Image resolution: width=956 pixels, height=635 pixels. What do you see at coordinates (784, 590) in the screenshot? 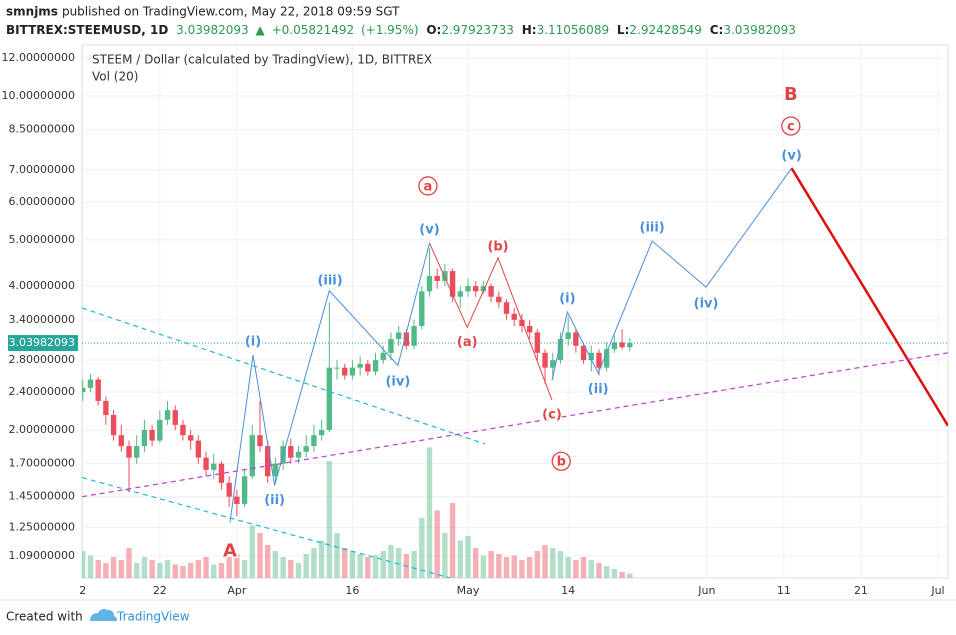
I see `x-tick-label: 11` at bounding box center [784, 590].